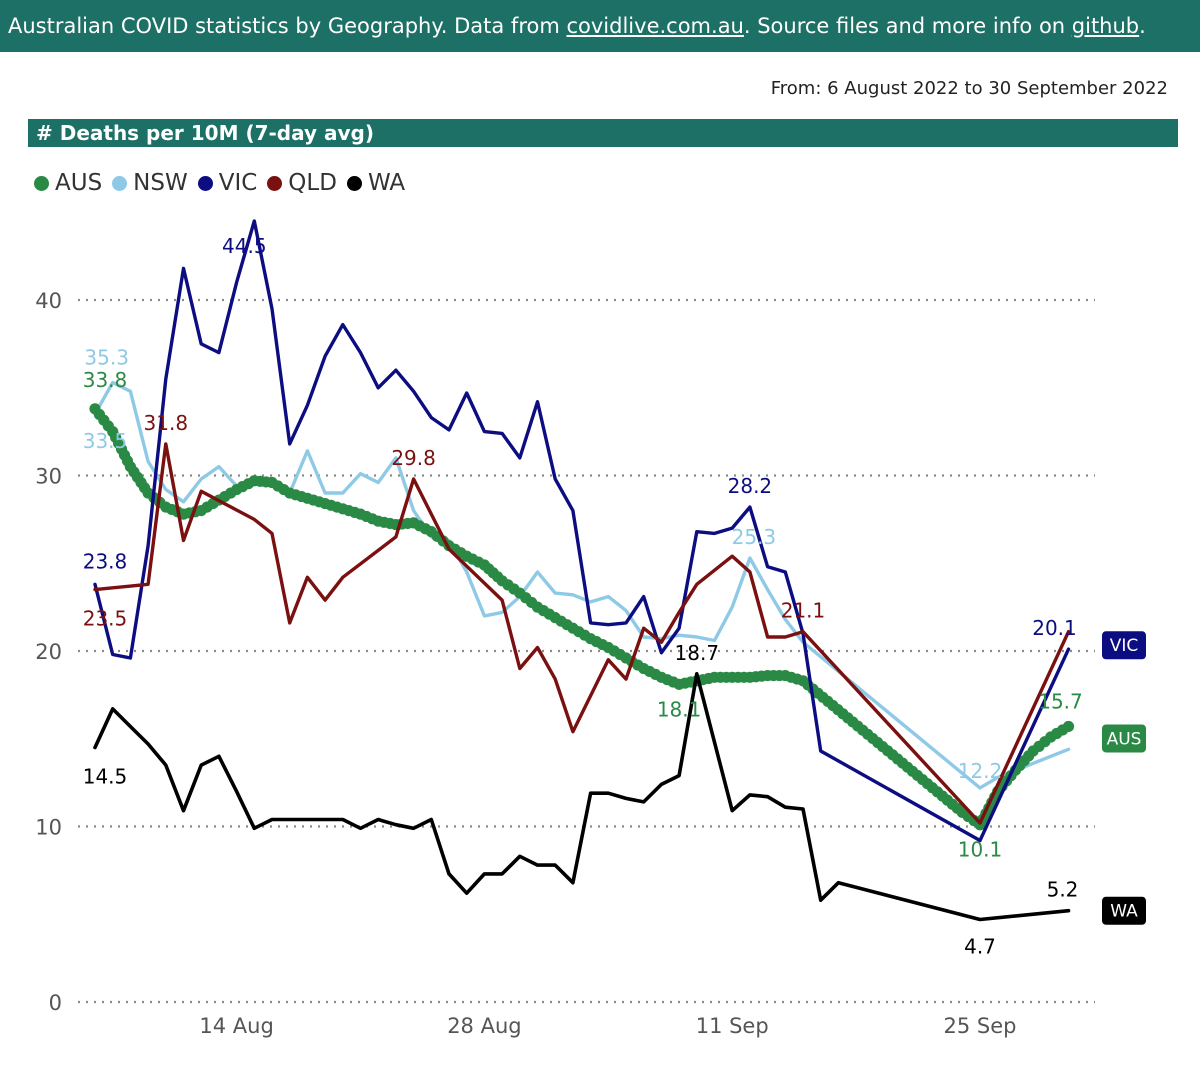 The height and width of the screenshot is (1068, 1200). What do you see at coordinates (106, 357) in the screenshot?
I see `data-label-nsw: 35.3` at bounding box center [106, 357].